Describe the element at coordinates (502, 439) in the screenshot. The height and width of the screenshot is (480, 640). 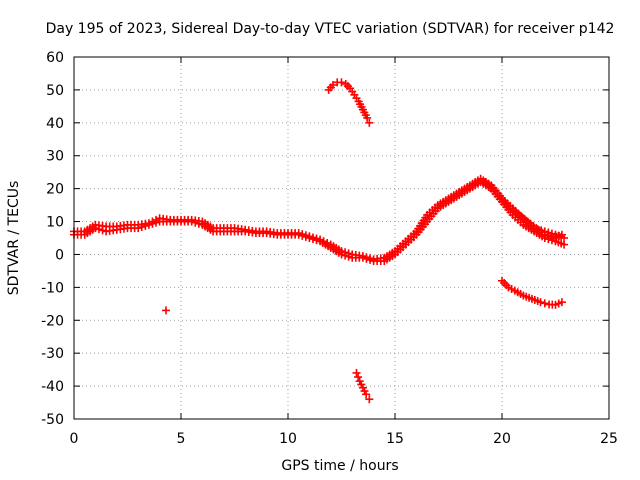
I see `x-tick-label: 20` at that location.